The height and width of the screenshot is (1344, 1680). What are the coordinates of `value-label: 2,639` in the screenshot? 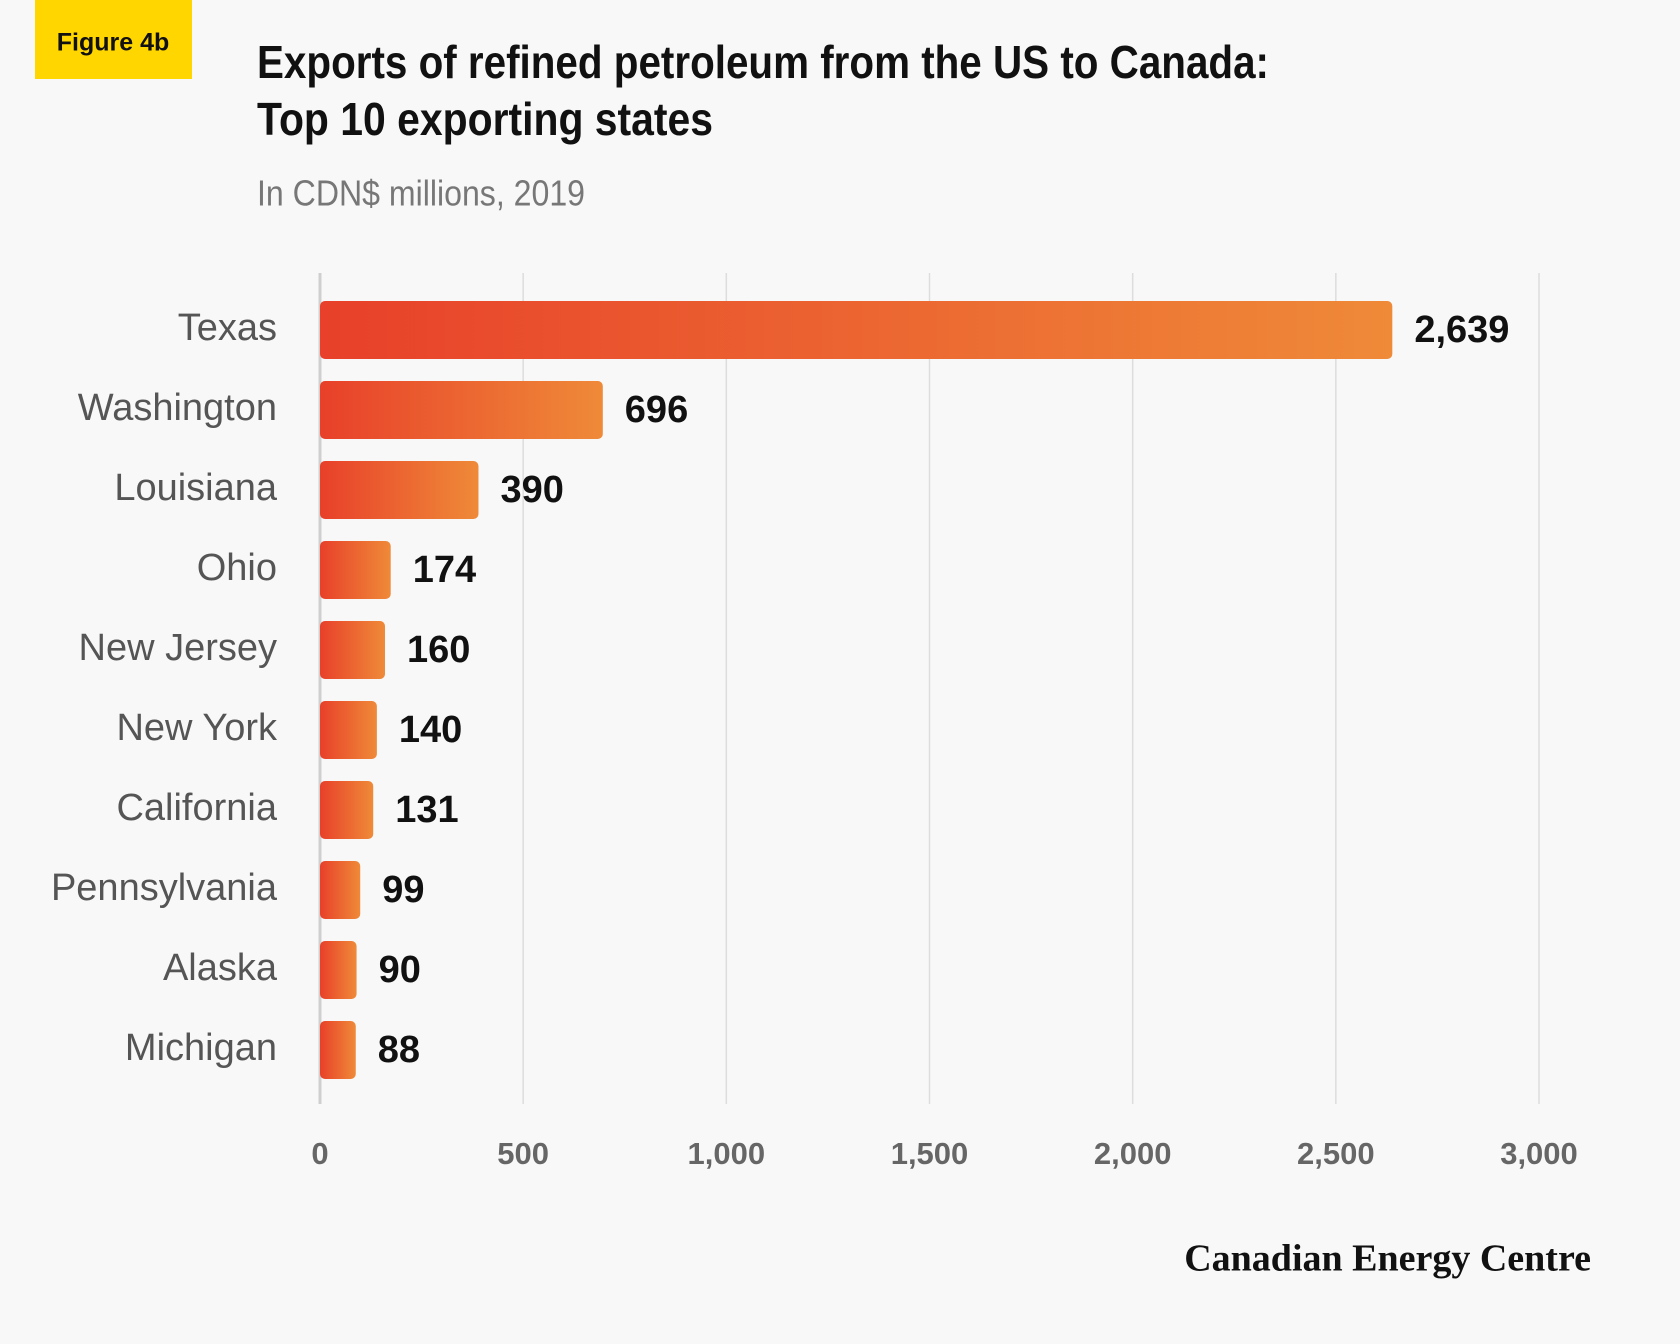 It's located at (1461, 330).